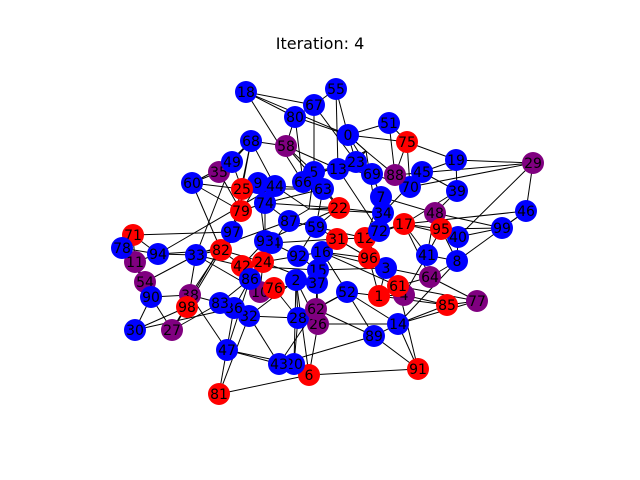 This screenshot has width=640, height=480. I want to click on graph-node: 51, so click(389, 123).